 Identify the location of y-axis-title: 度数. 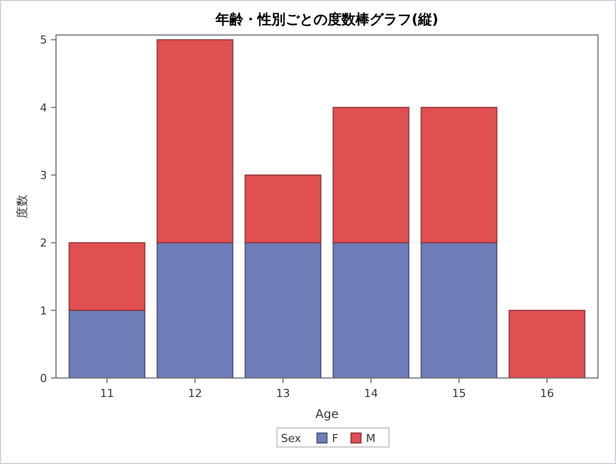
(22, 206).